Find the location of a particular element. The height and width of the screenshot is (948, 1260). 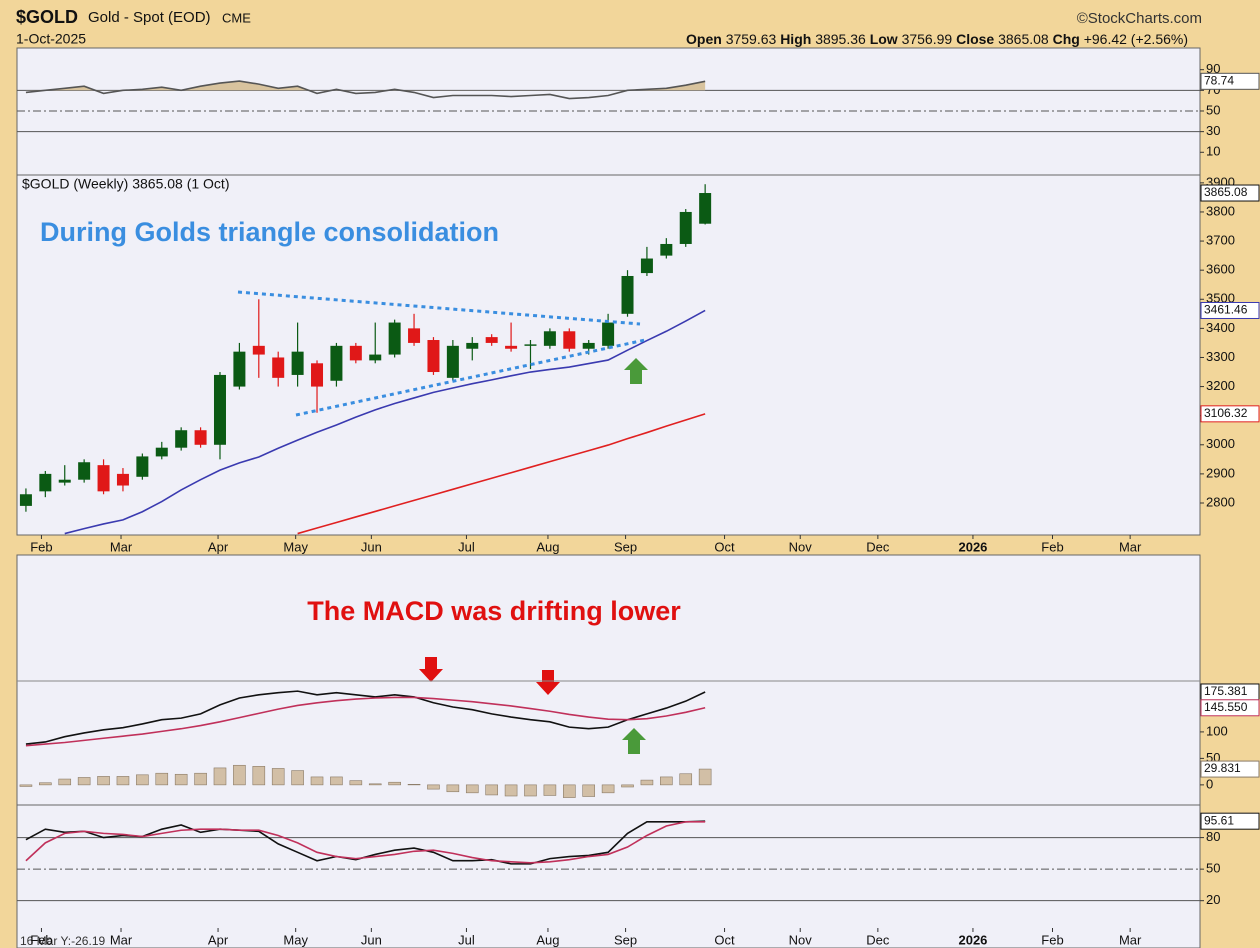

value: 3759.63 is located at coordinates (751, 39).